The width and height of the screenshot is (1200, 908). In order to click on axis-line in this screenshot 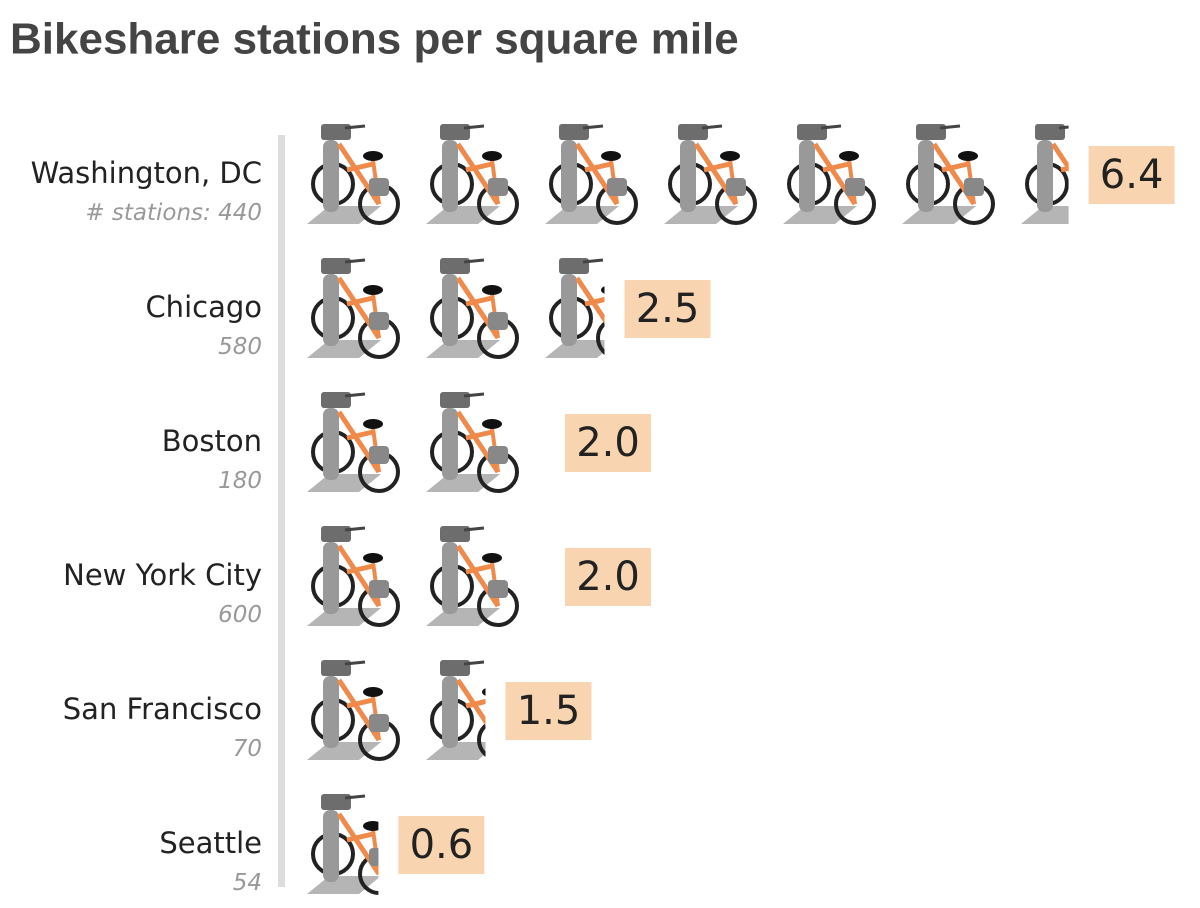, I will do `click(281, 511)`.